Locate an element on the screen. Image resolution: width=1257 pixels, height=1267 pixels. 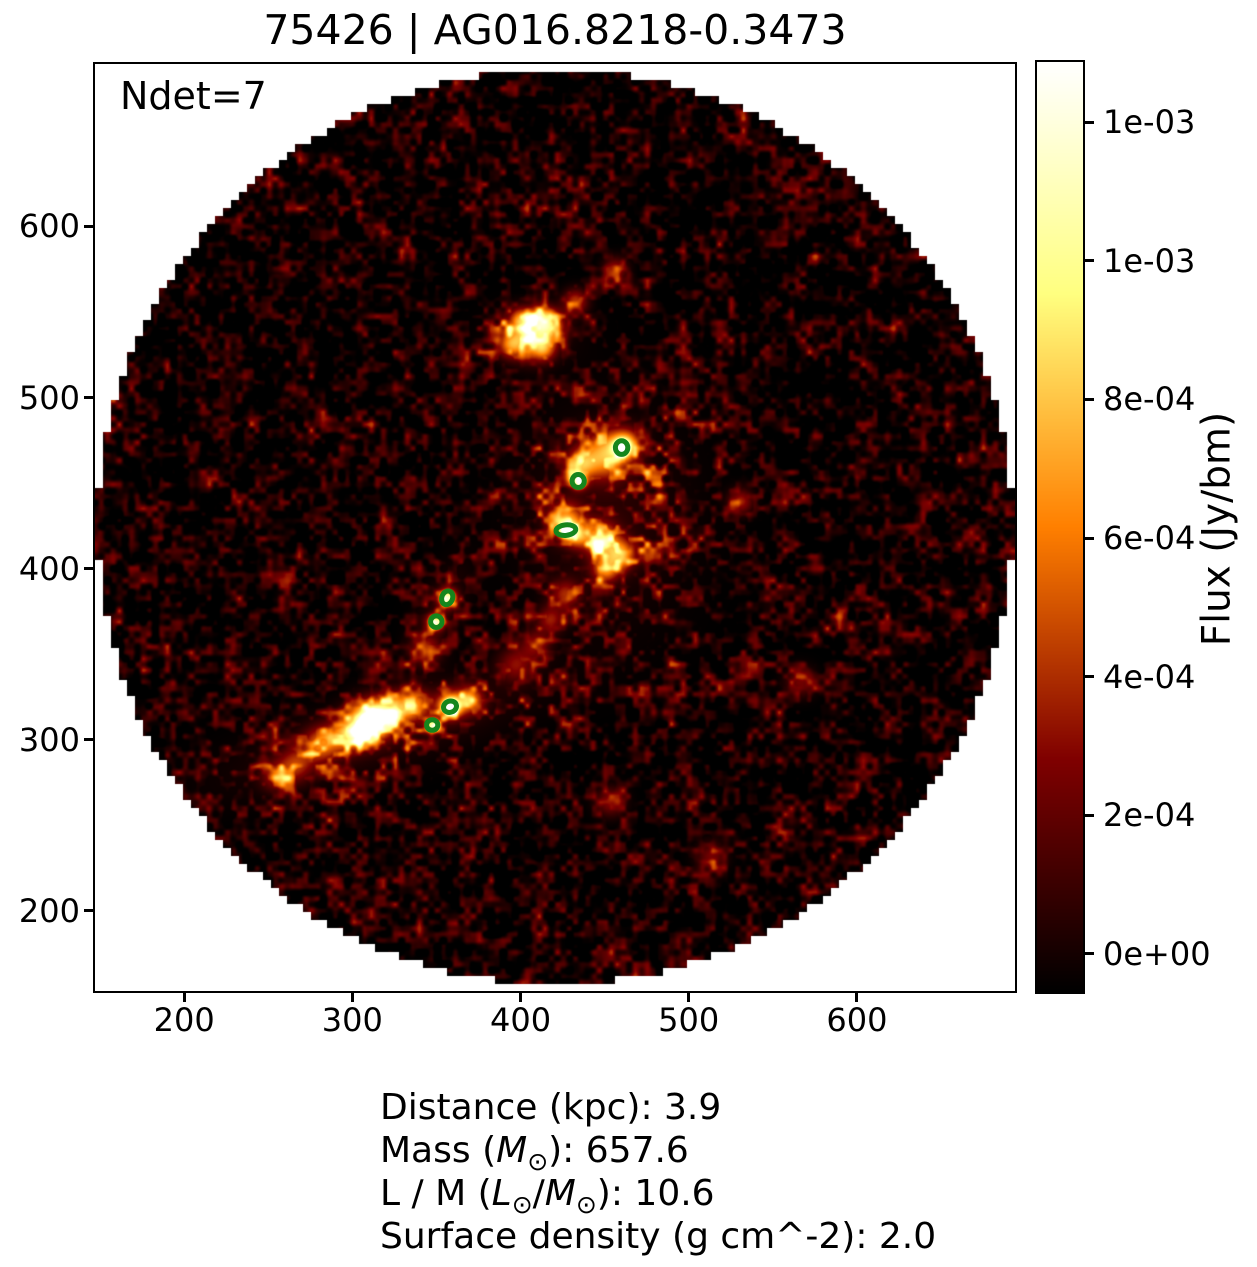
info-line-segment: Mass ( is located at coordinates (438, 1150).